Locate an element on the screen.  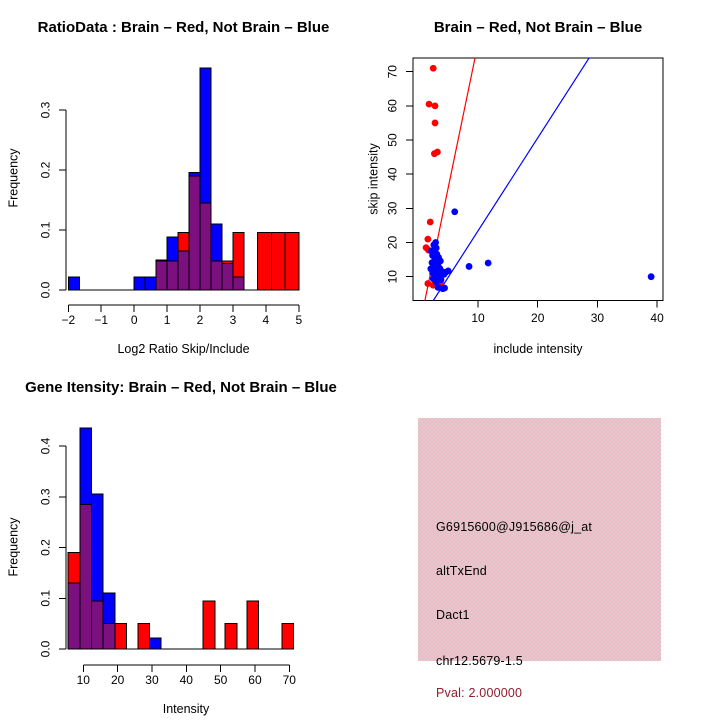
x-tick-label: 70 is located at coordinates (290, 680).